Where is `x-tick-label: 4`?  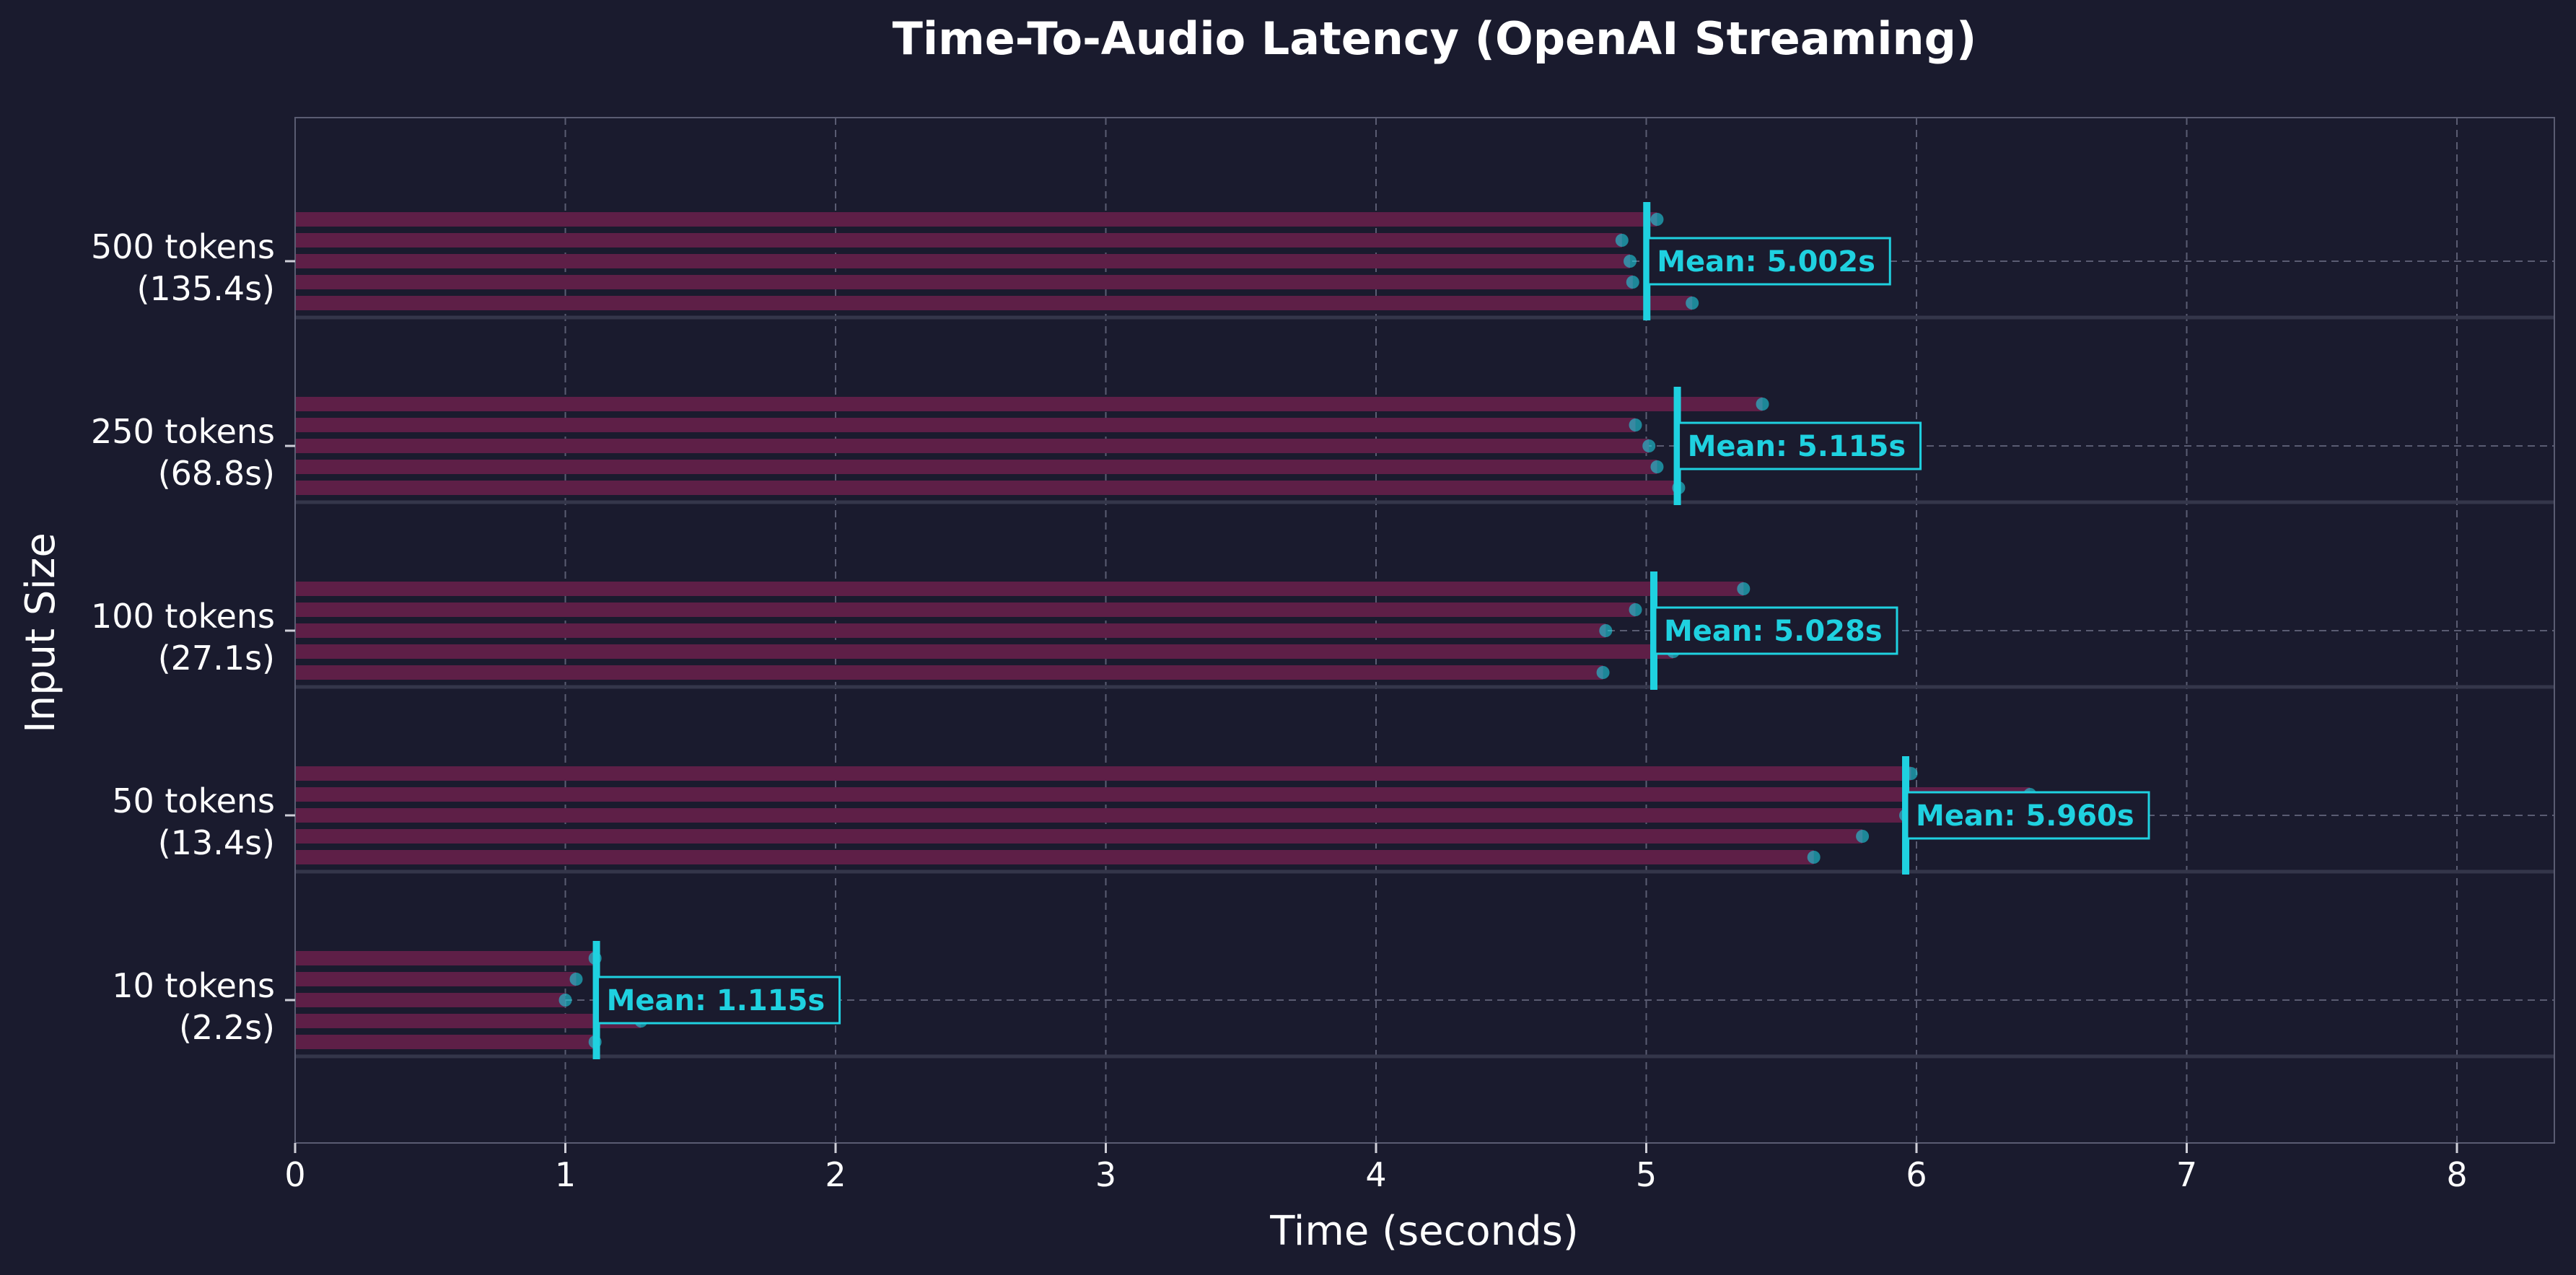 x-tick-label: 4 is located at coordinates (1375, 1174).